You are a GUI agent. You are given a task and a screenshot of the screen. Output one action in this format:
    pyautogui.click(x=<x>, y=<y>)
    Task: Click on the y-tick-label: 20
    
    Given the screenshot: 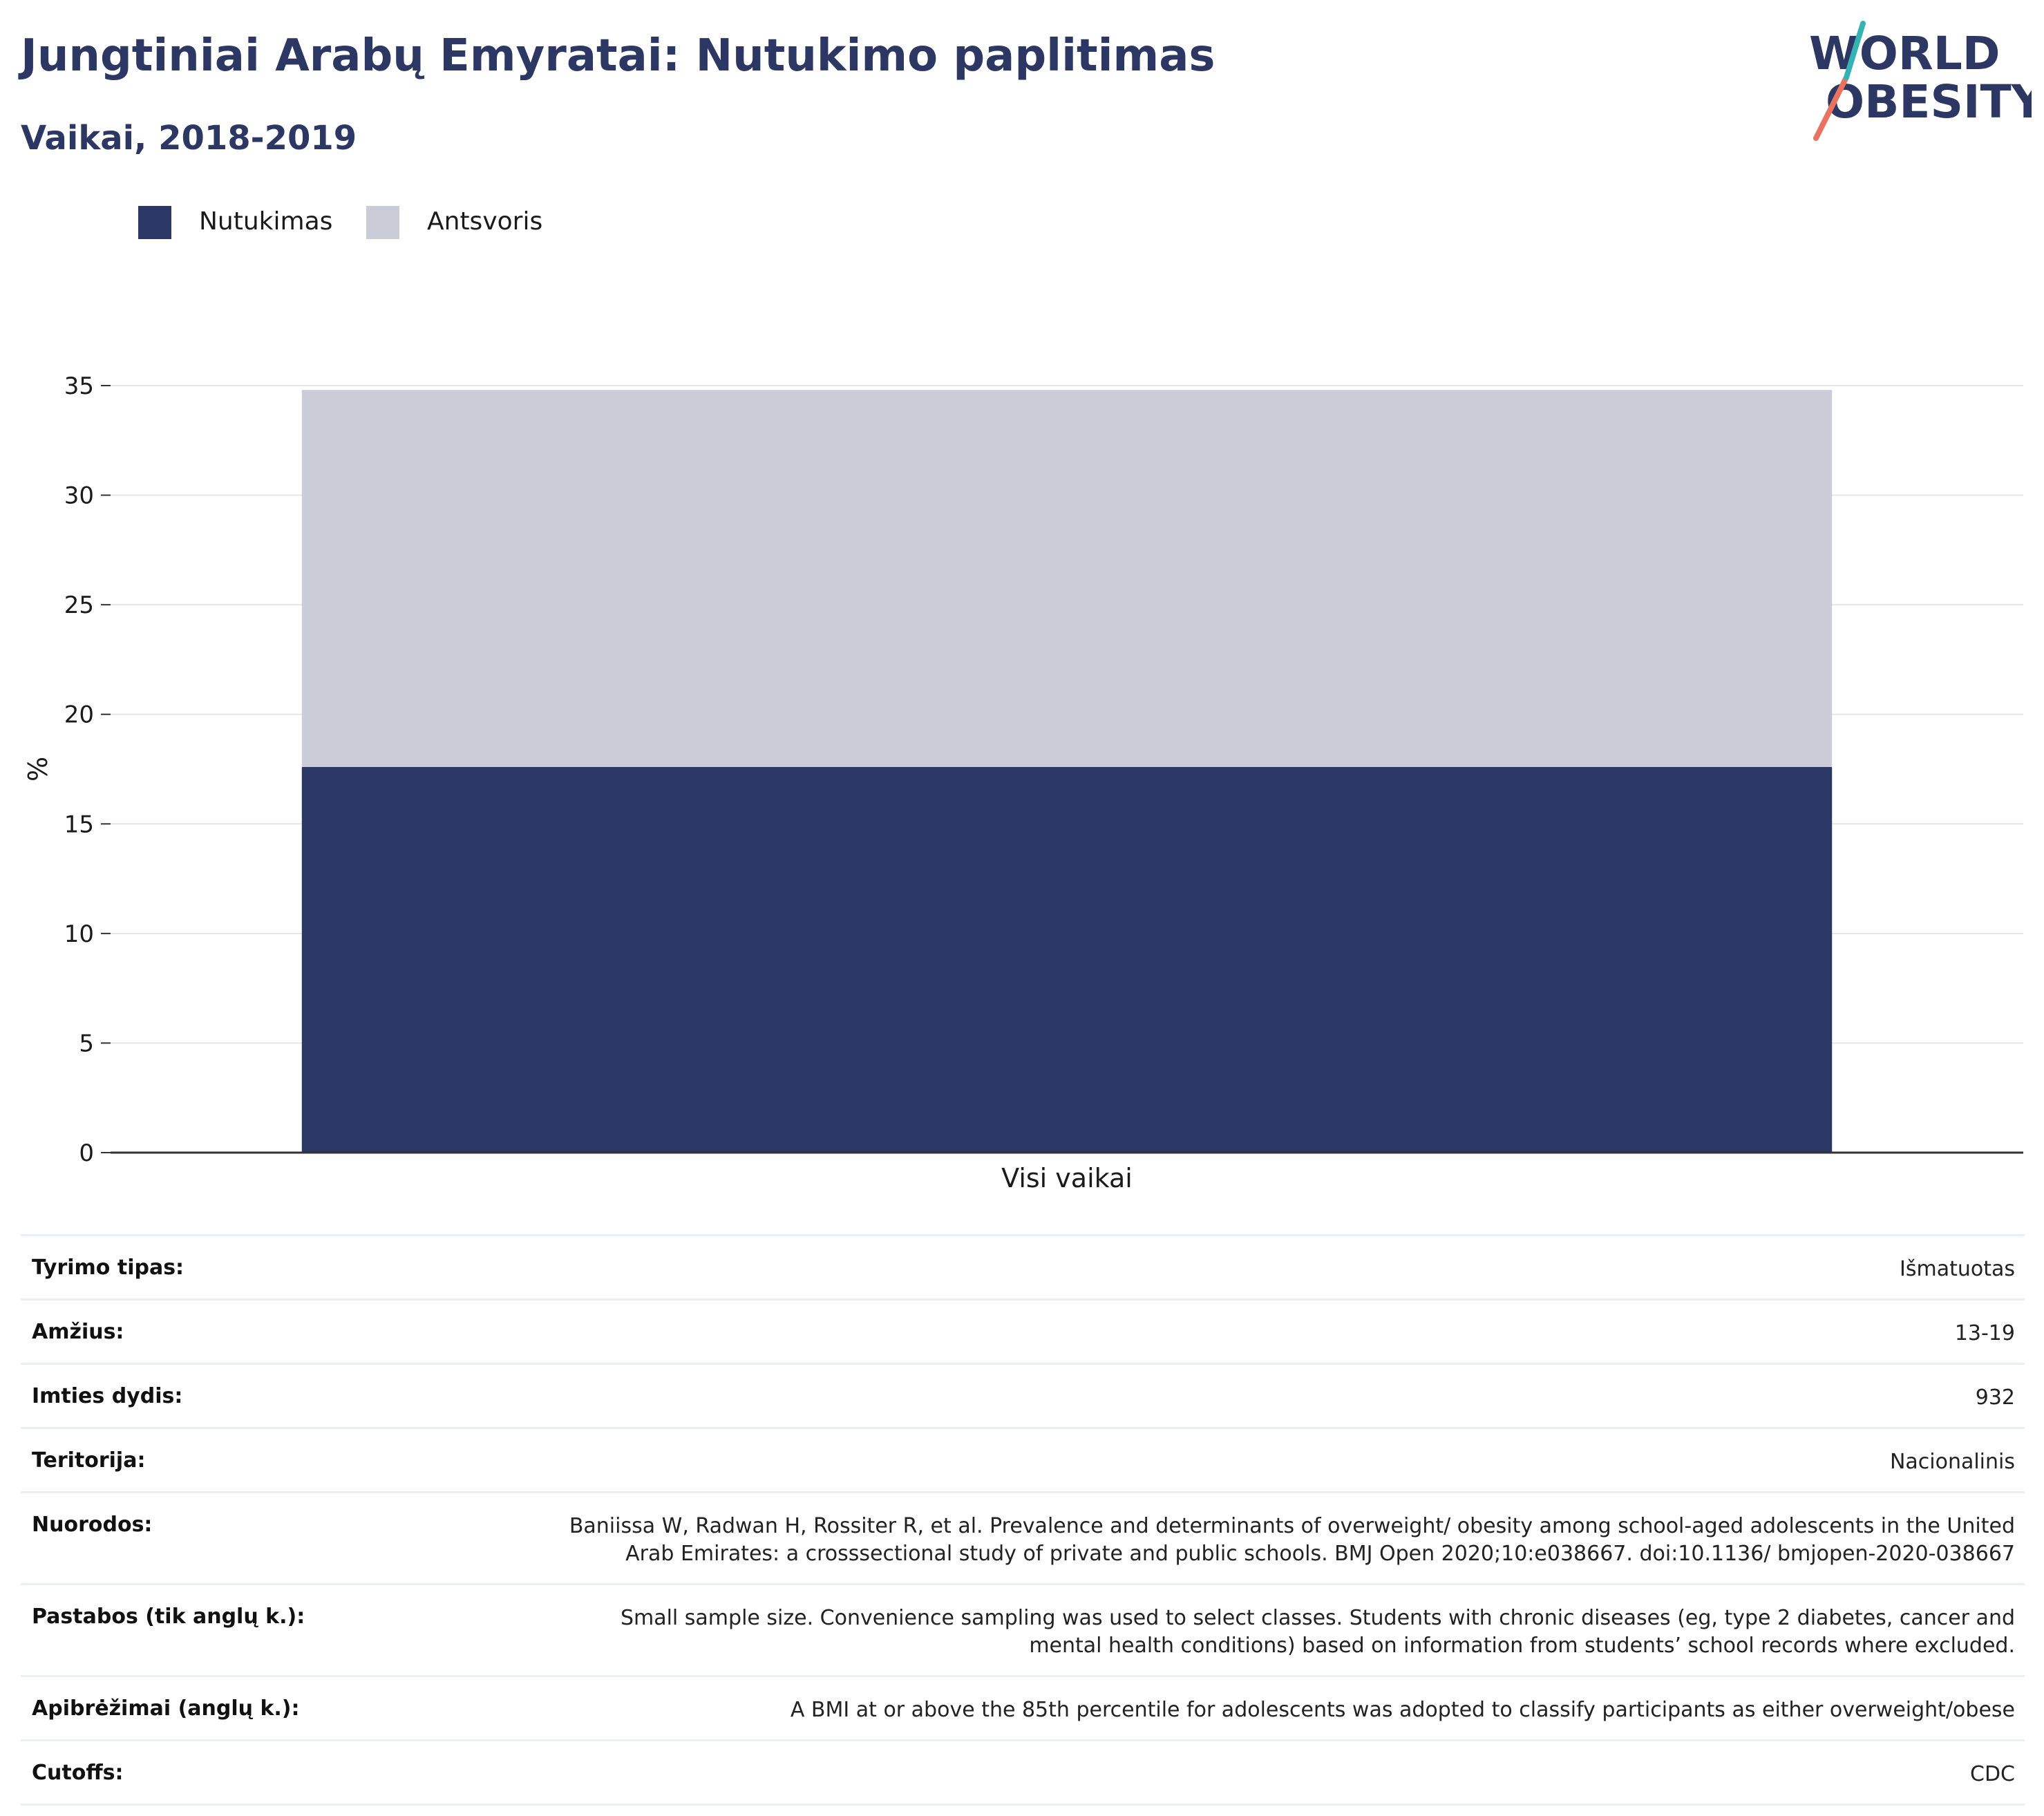 What is the action you would take?
    pyautogui.click(x=79, y=715)
    